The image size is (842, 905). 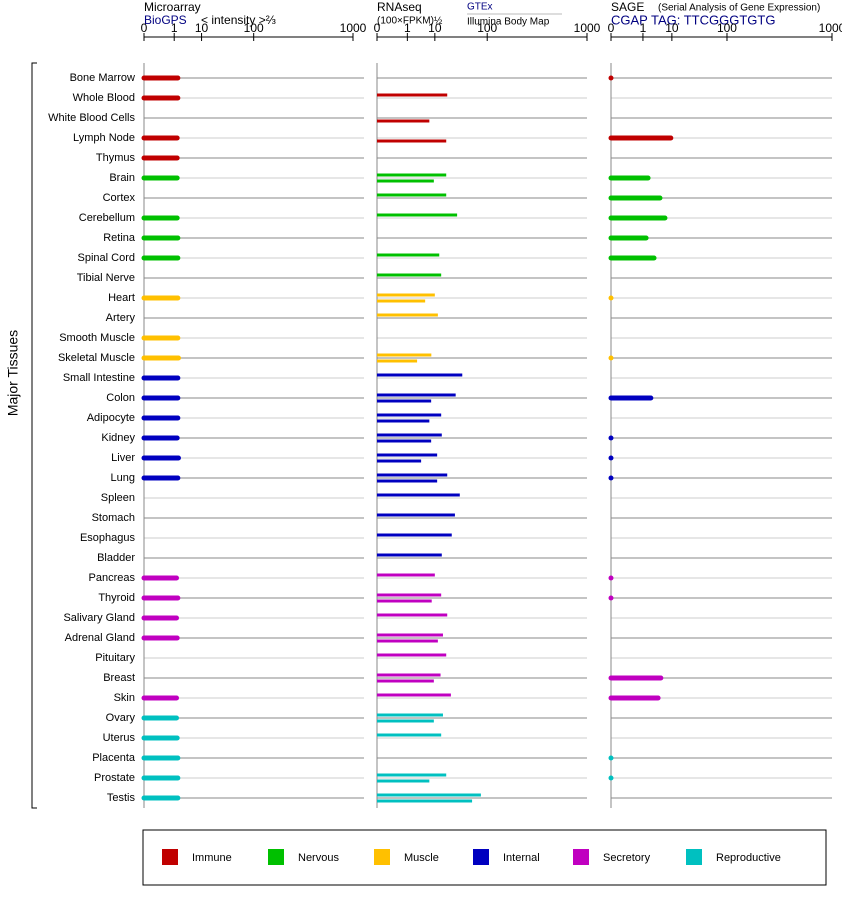 I want to click on category-label: Adrenal Gland, so click(x=100, y=638).